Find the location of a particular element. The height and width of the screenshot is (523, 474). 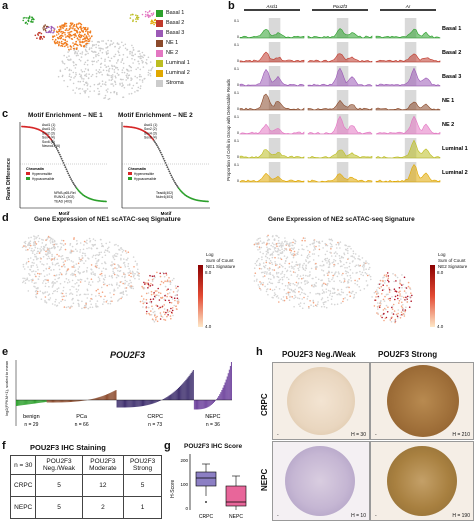

gene-label: Ascl1 is located at coordinates (271, 6).